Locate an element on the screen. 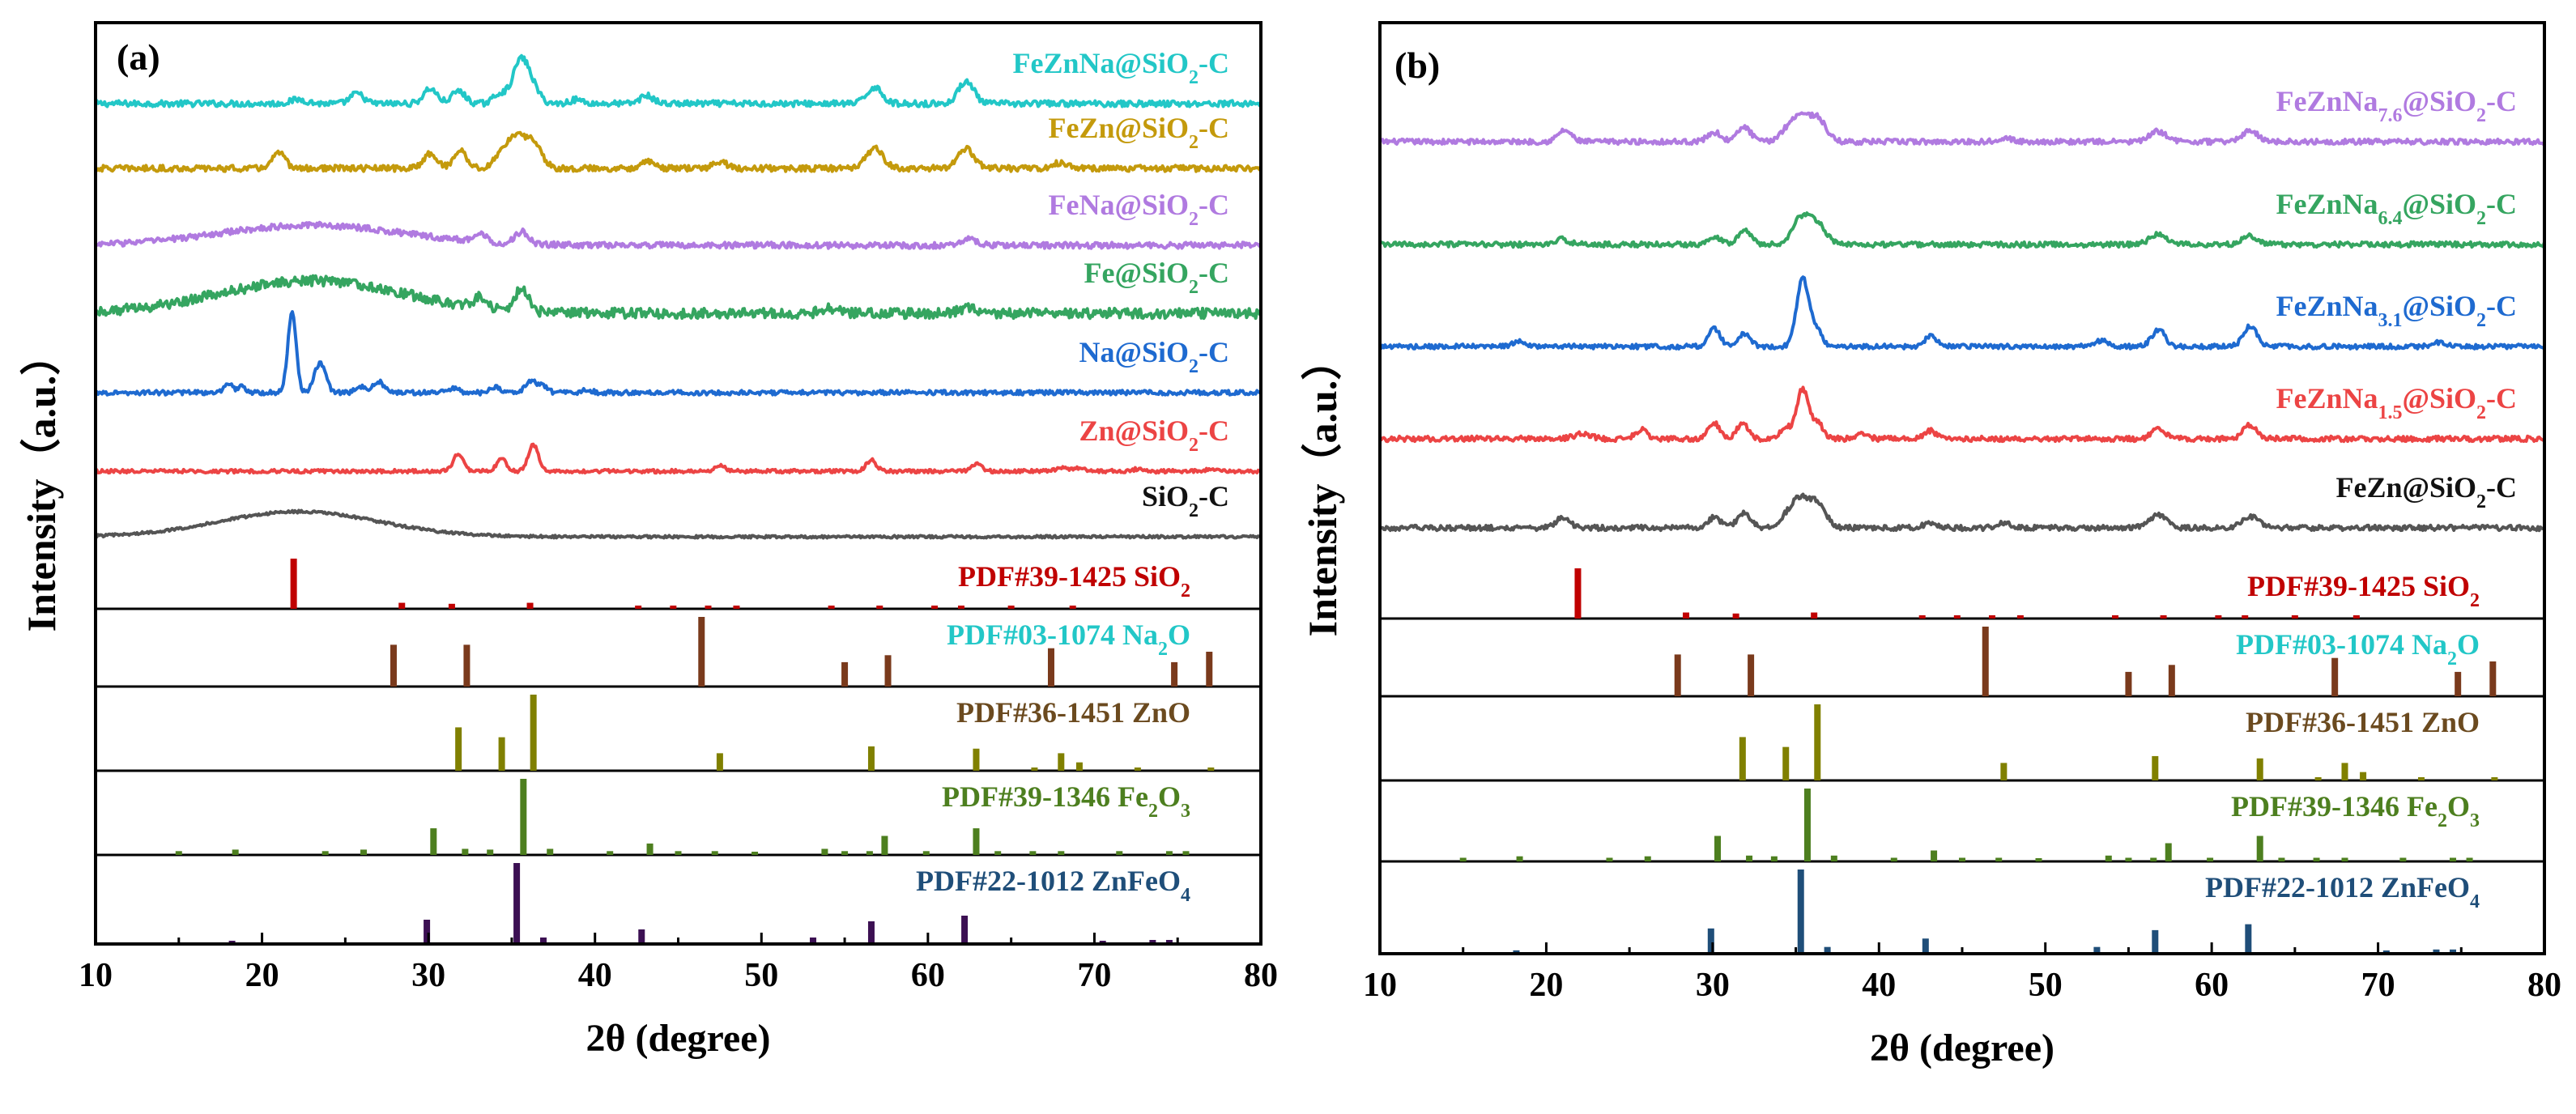  reference-label: PDF#03-1074 Na2O is located at coordinates (2358, 649).